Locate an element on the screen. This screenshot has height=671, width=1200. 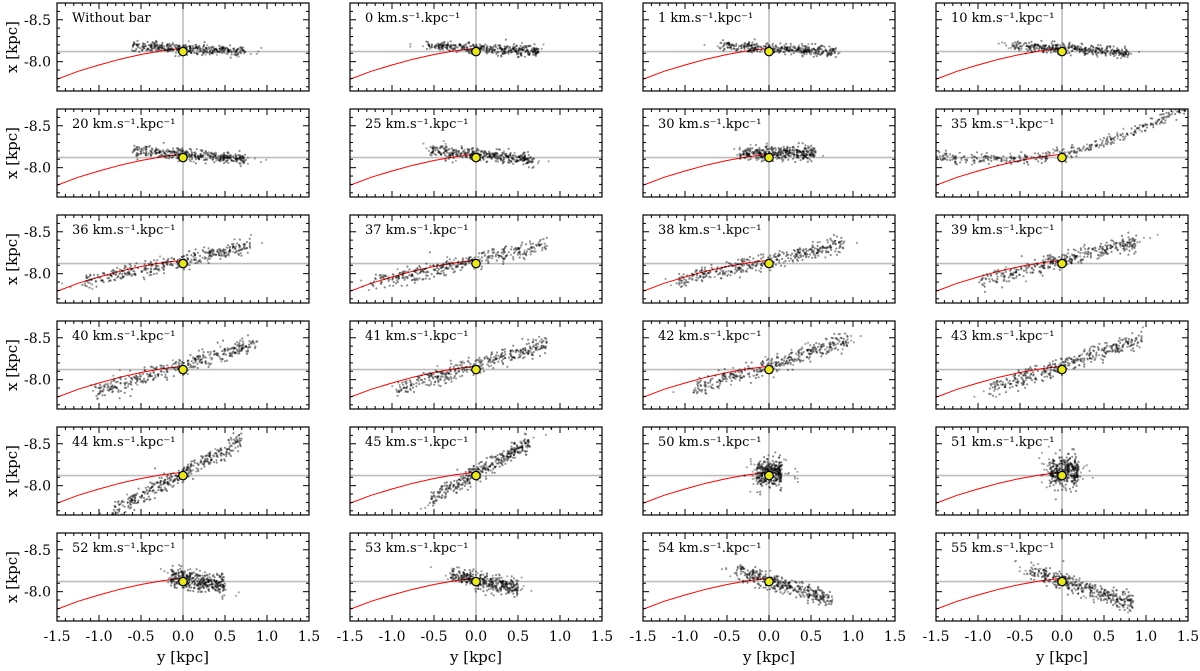
panel-label: 37 km.s⁻¹.kpc⁻¹ is located at coordinates (416, 230).